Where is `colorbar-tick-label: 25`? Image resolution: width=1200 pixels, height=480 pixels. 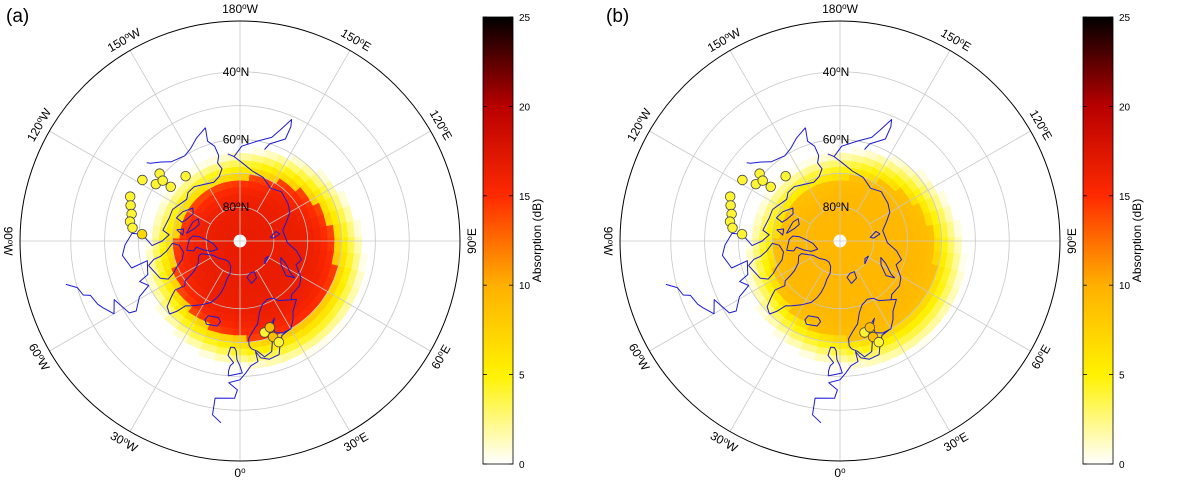 colorbar-tick-label: 25 is located at coordinates (525, 18).